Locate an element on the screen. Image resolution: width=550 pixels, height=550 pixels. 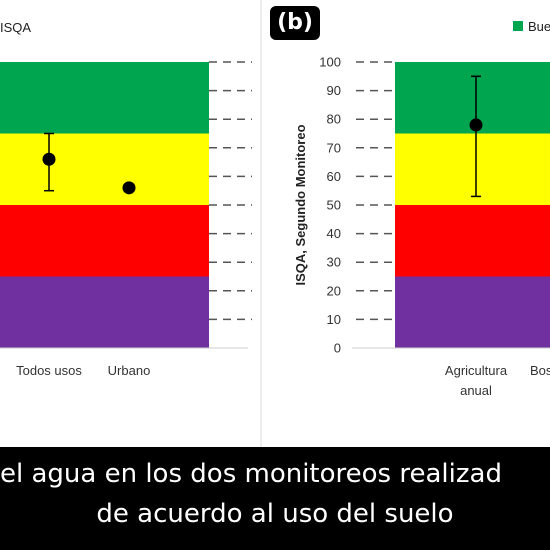
x-tick-label-right-1-0: Bos is located at coordinates (540, 370).